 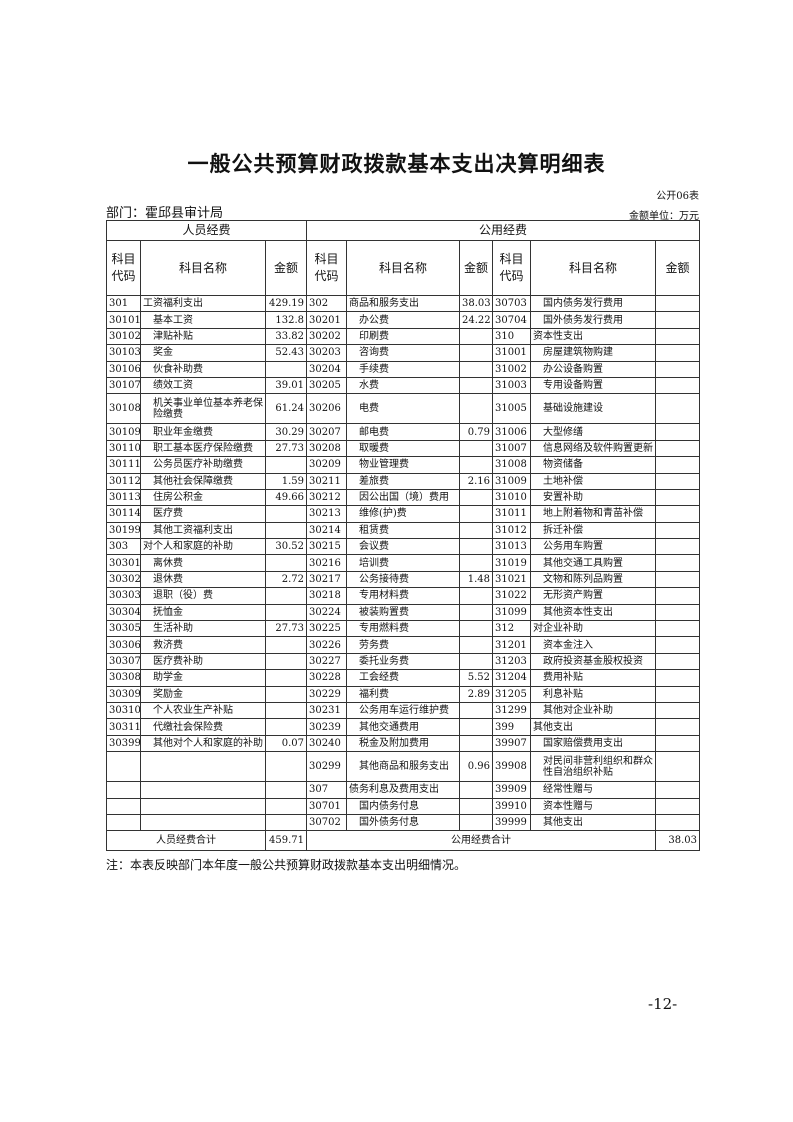 What do you see at coordinates (403, 432) in the screenshot?
I see `cell-name: 邮电费` at bounding box center [403, 432].